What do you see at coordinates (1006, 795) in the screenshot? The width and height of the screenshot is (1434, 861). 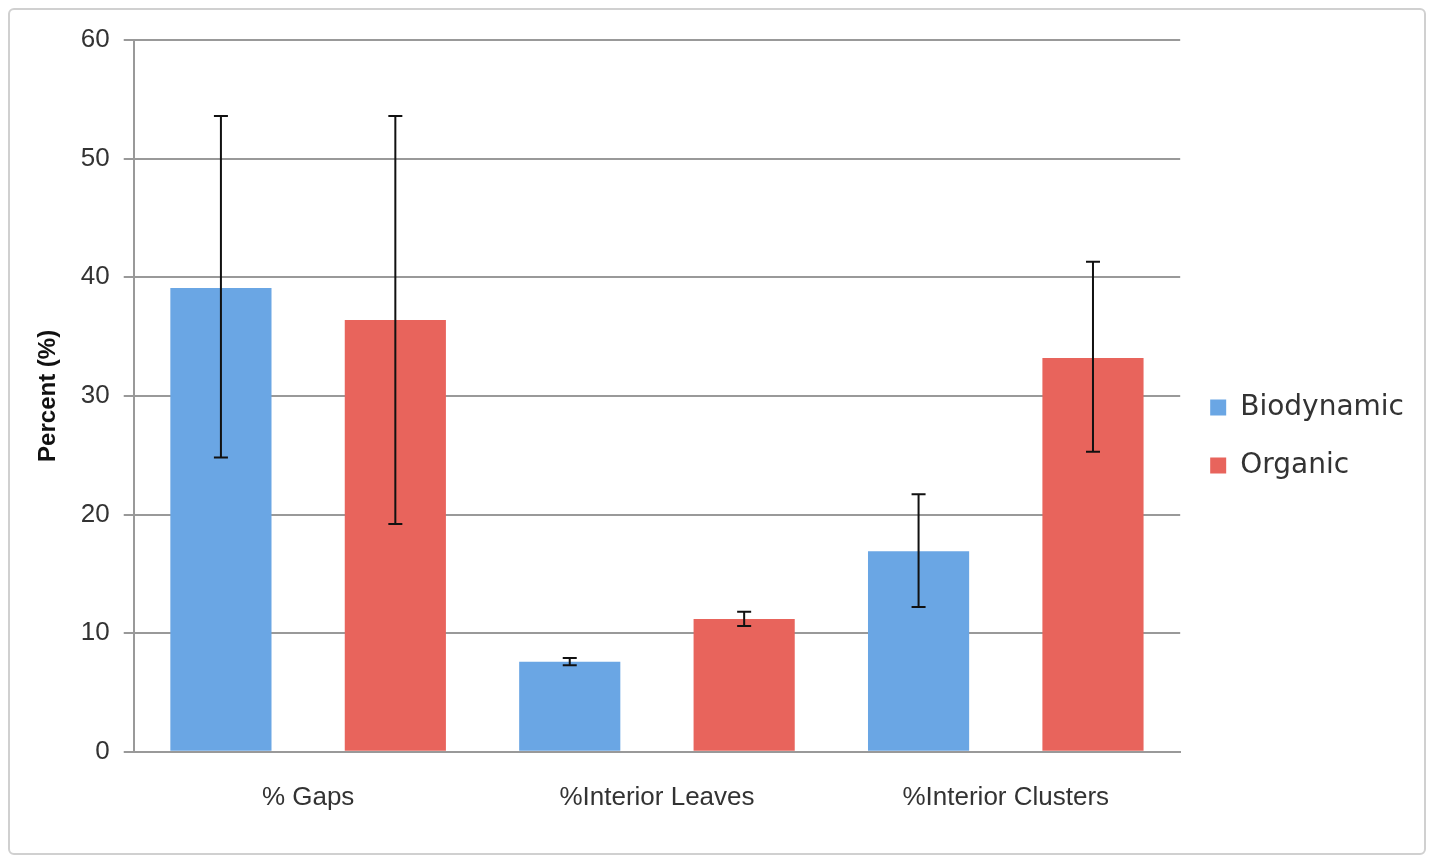 I see `x-tick-label: %Interior Clusters` at bounding box center [1006, 795].